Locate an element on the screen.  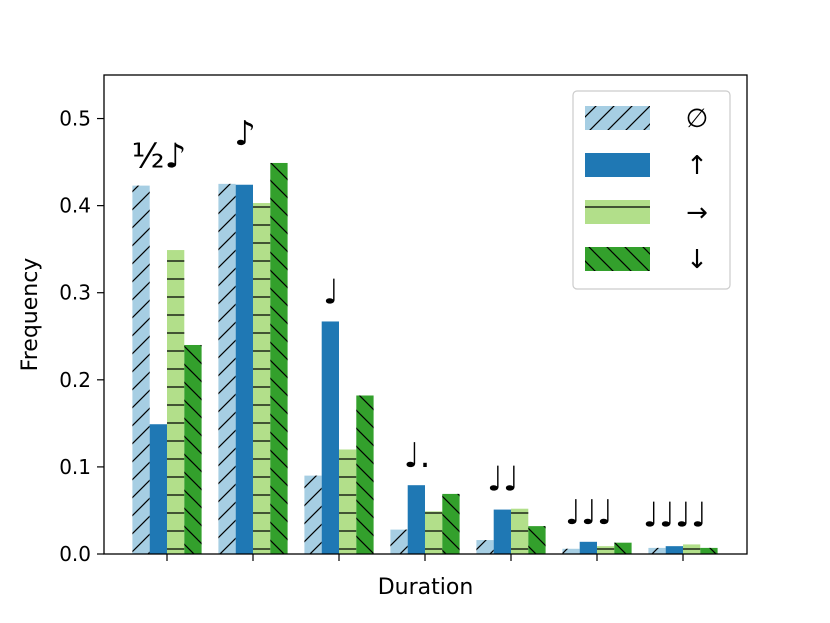
y-tick-label: 0.5 is located at coordinates (75, 119).